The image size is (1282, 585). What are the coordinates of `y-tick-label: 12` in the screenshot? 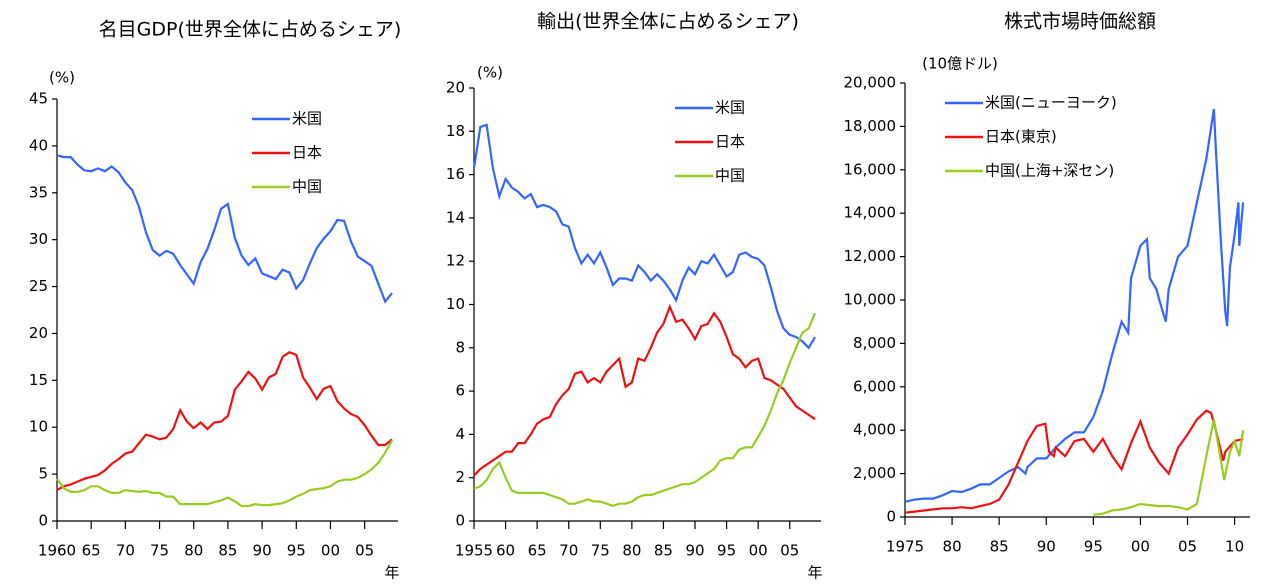 It's located at (455, 261).